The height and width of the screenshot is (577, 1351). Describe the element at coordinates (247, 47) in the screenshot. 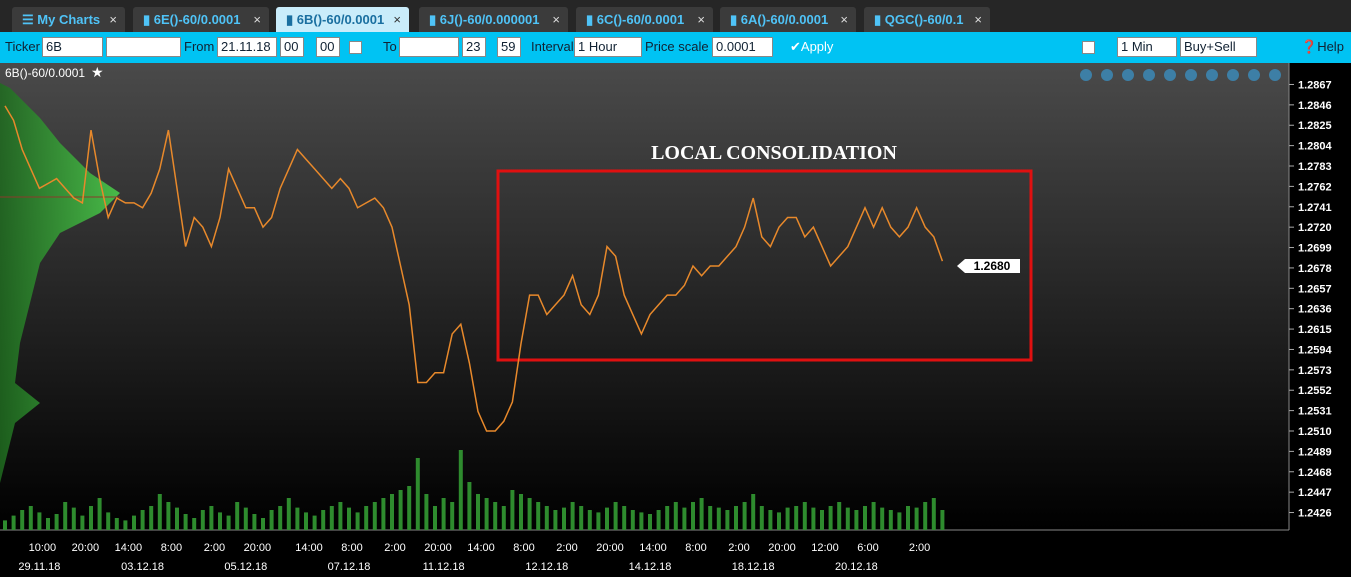

I see `date-input: 21.11.18` at that location.